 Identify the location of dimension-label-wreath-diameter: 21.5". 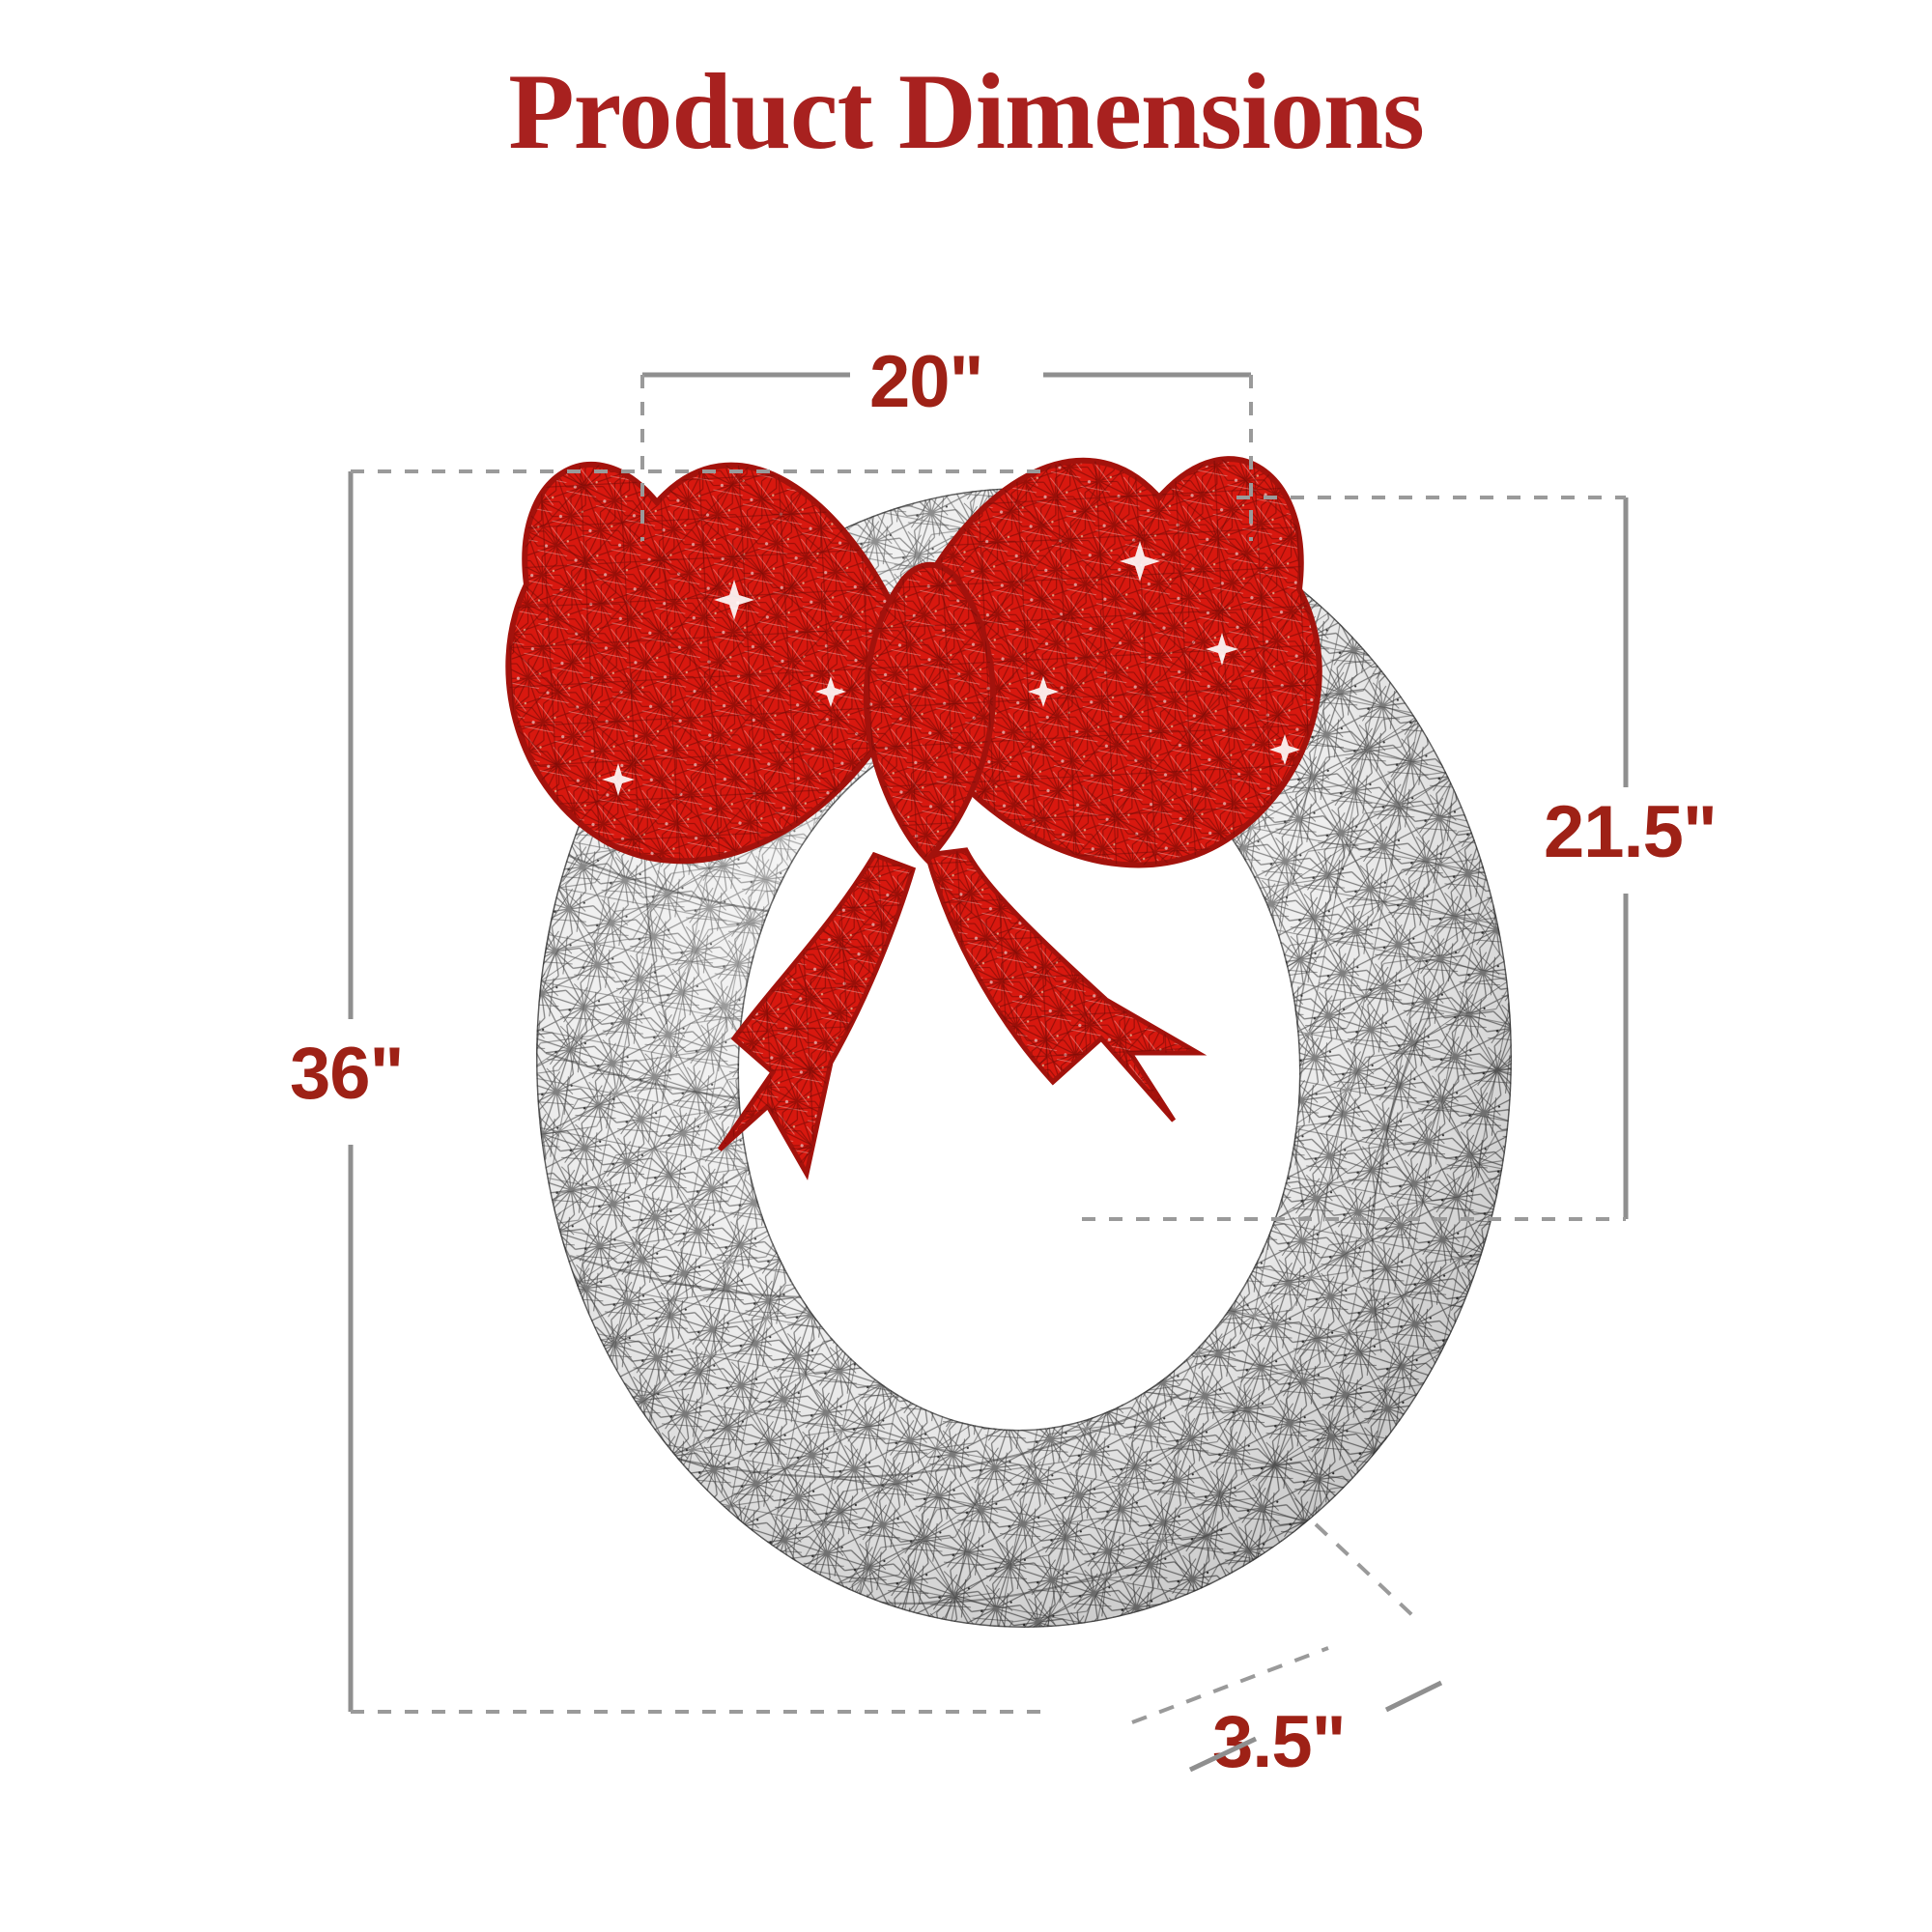
(1631, 832).